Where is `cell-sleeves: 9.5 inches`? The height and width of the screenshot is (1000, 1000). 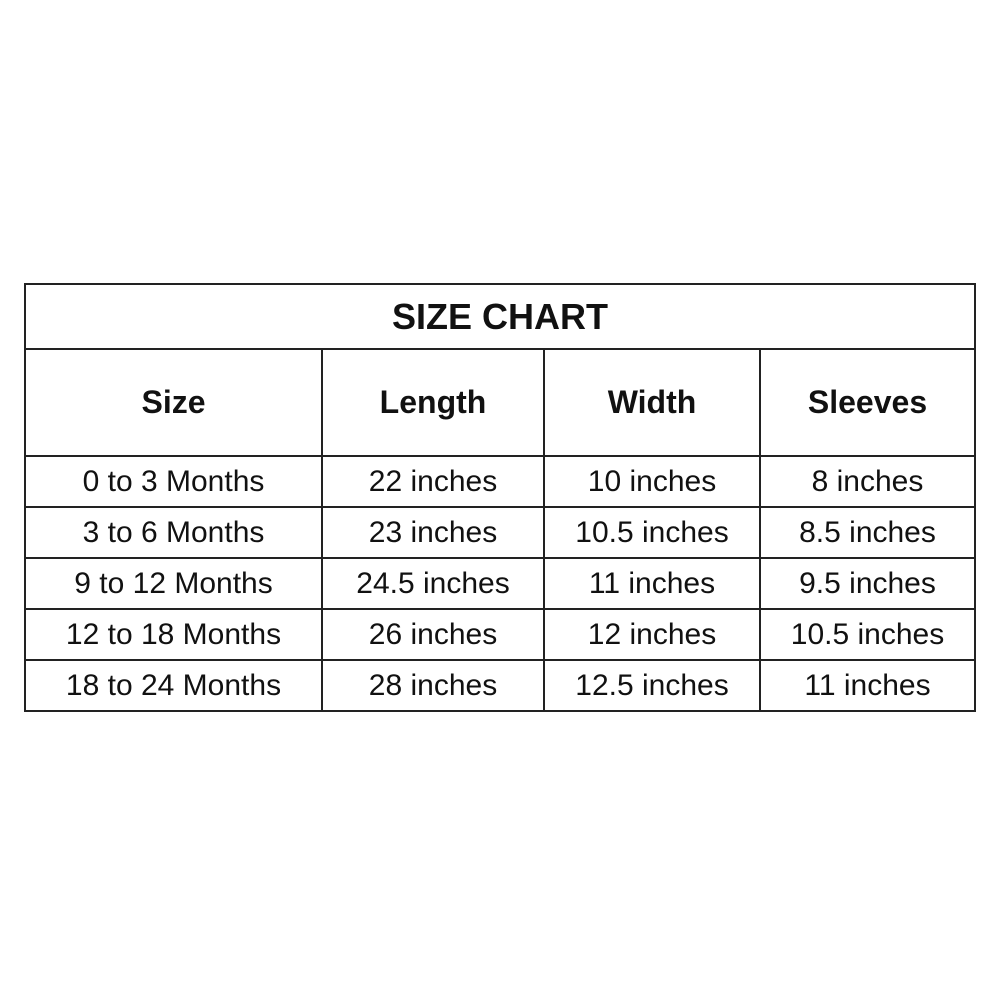 cell-sleeves: 9.5 inches is located at coordinates (867, 583).